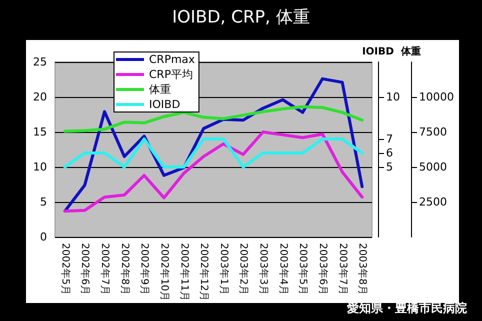 This screenshot has width=482, height=321. Describe the element at coordinates (160, 89) in the screenshot. I see `legend-label: 体重` at that location.